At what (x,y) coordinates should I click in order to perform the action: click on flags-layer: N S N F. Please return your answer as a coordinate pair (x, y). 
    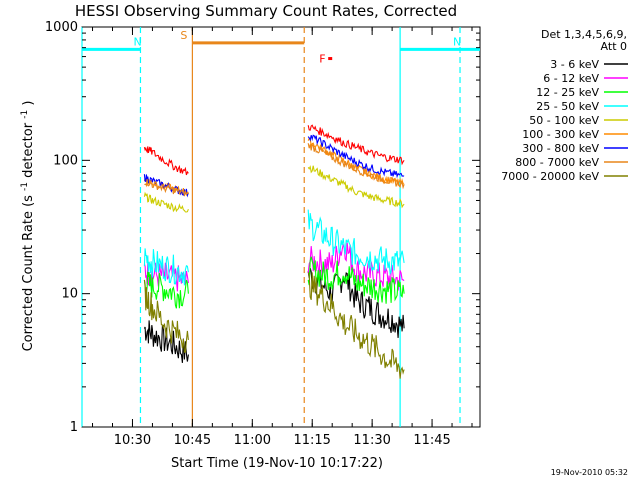
    Looking at the image, I should click on (281, 47).